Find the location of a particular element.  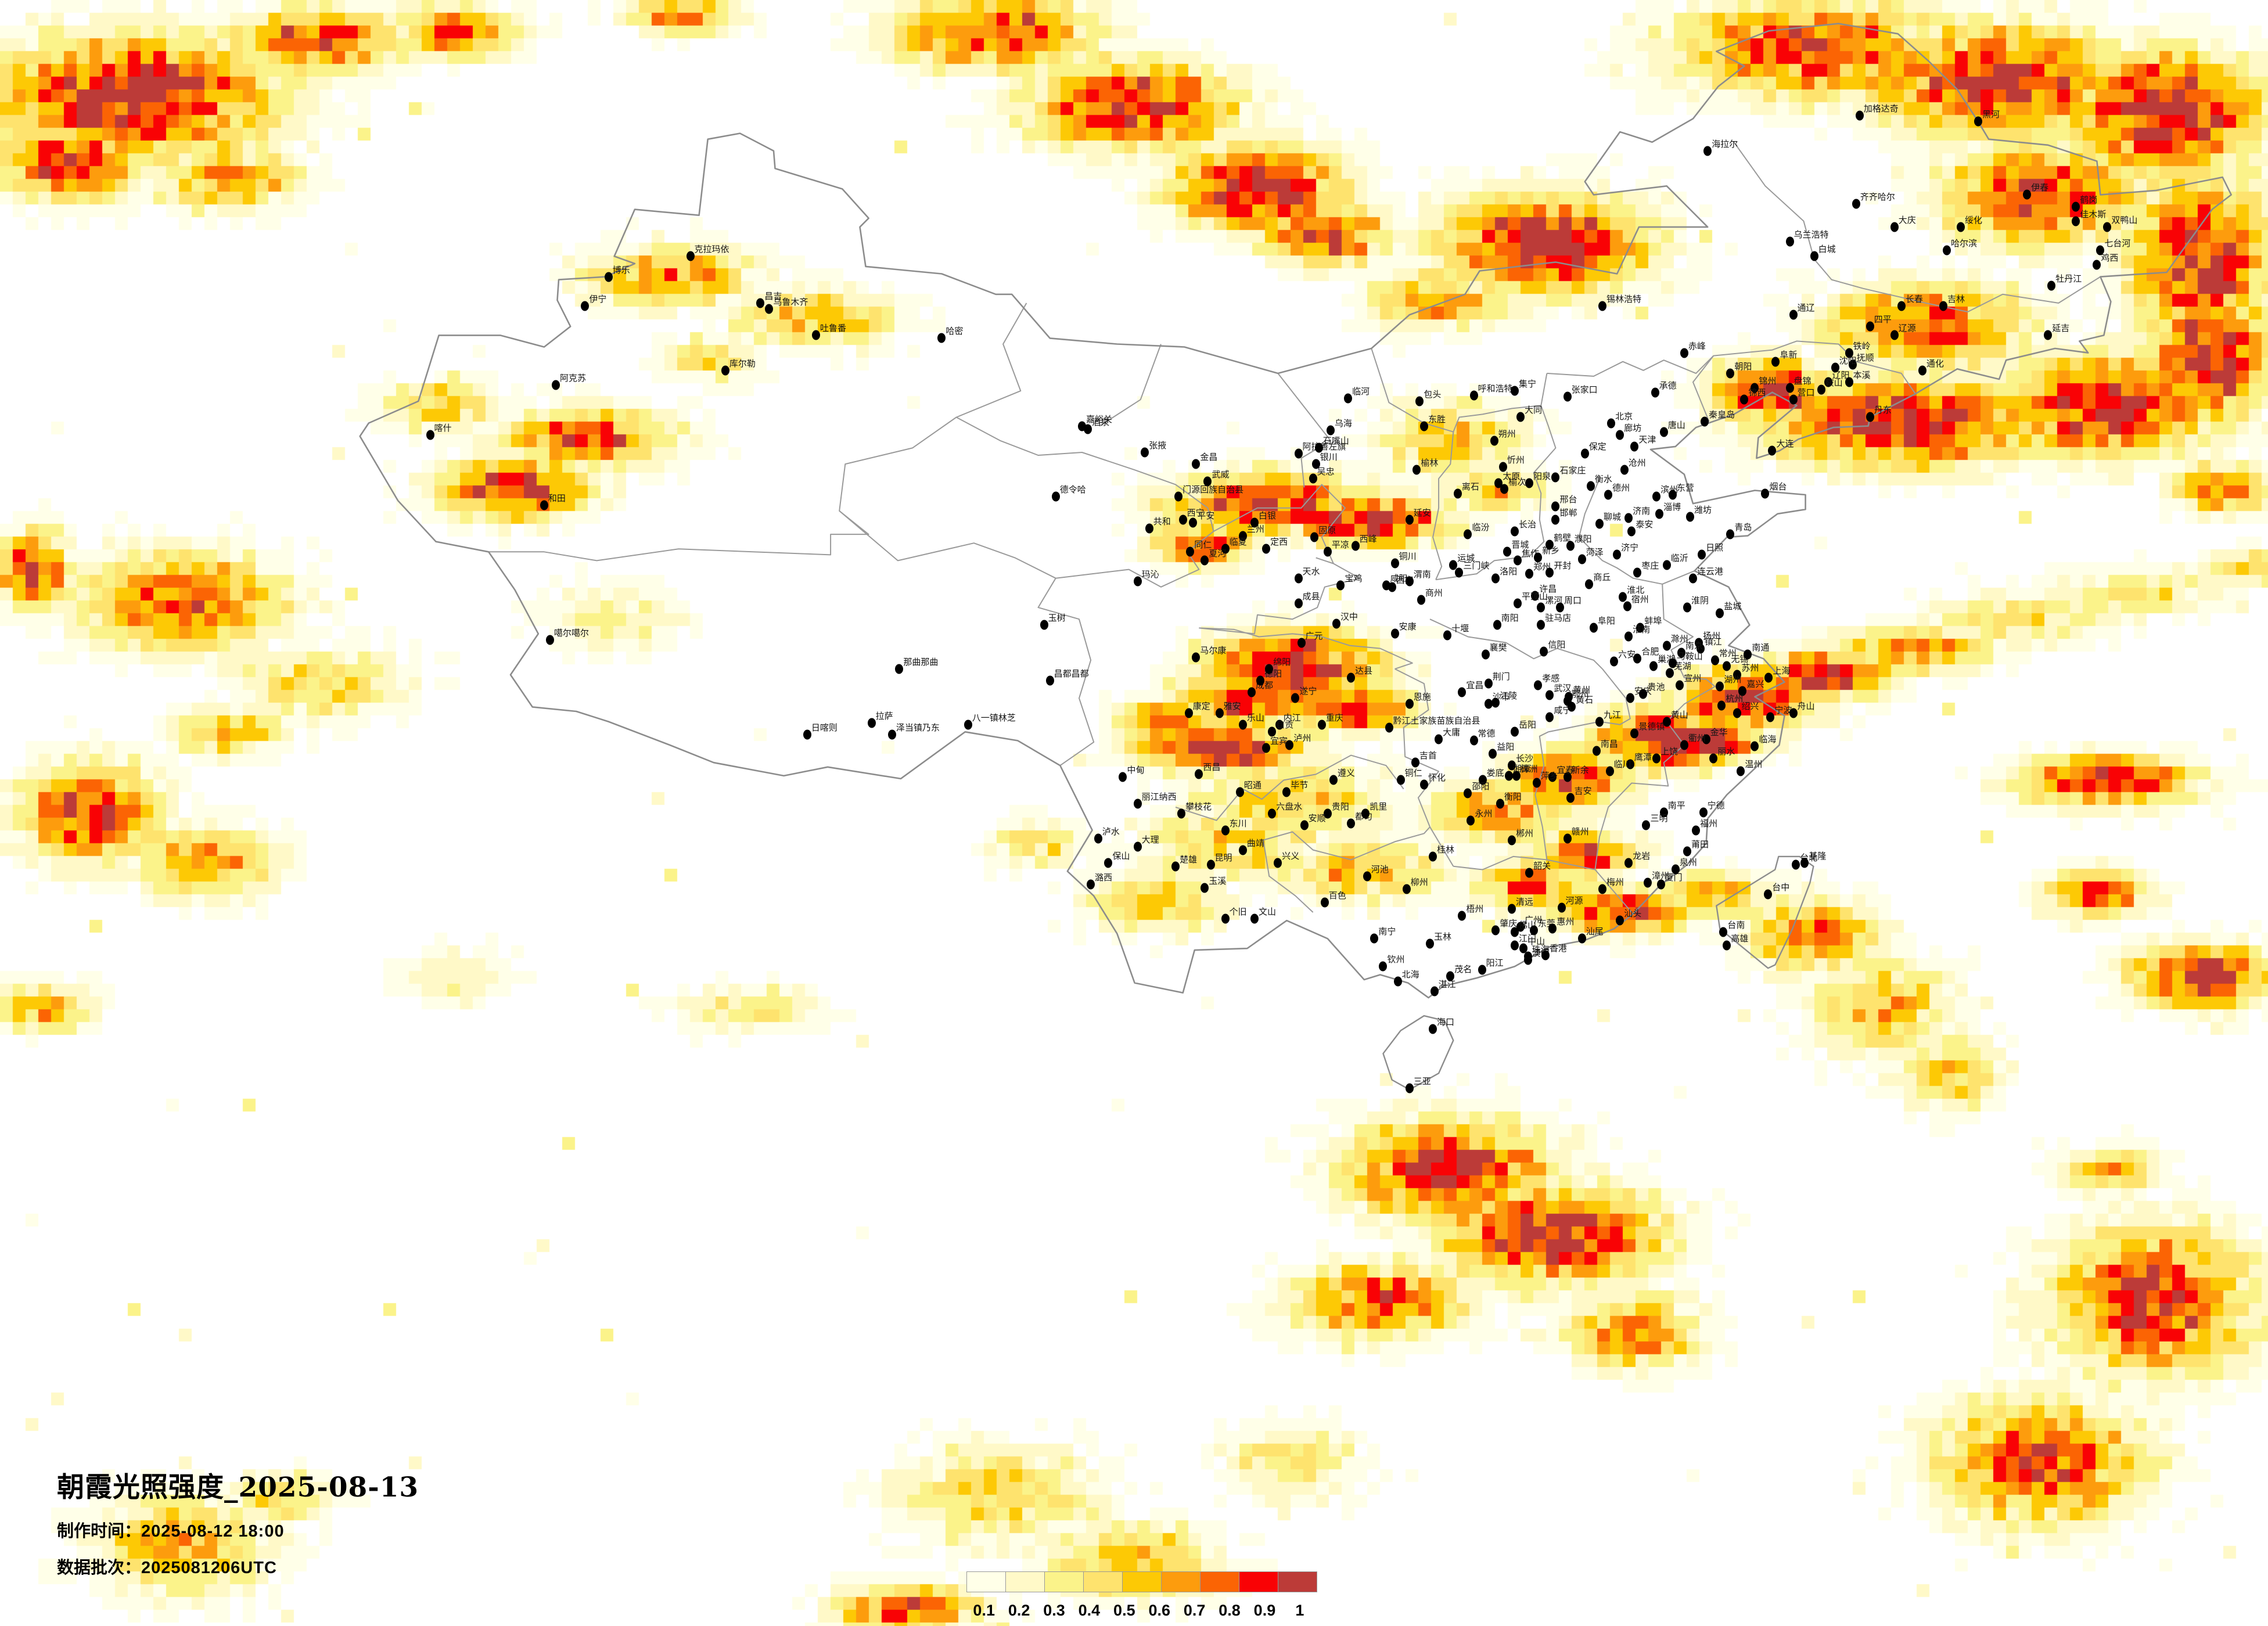

city-label: 定西 is located at coordinates (1279, 542).